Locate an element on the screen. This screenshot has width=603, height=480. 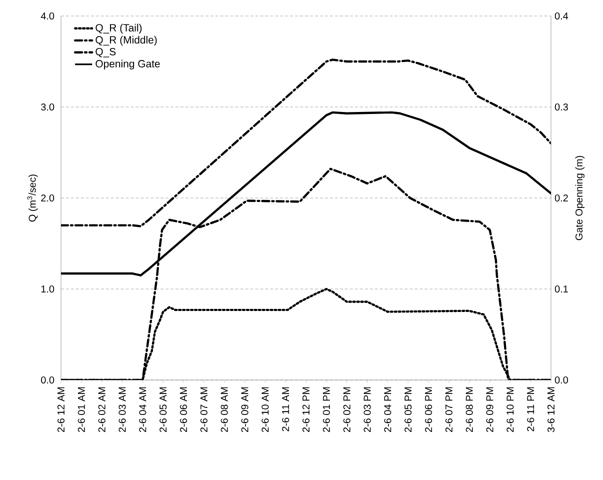
x-tick-label: 2-6 02 AM is located at coordinates (102, 409).